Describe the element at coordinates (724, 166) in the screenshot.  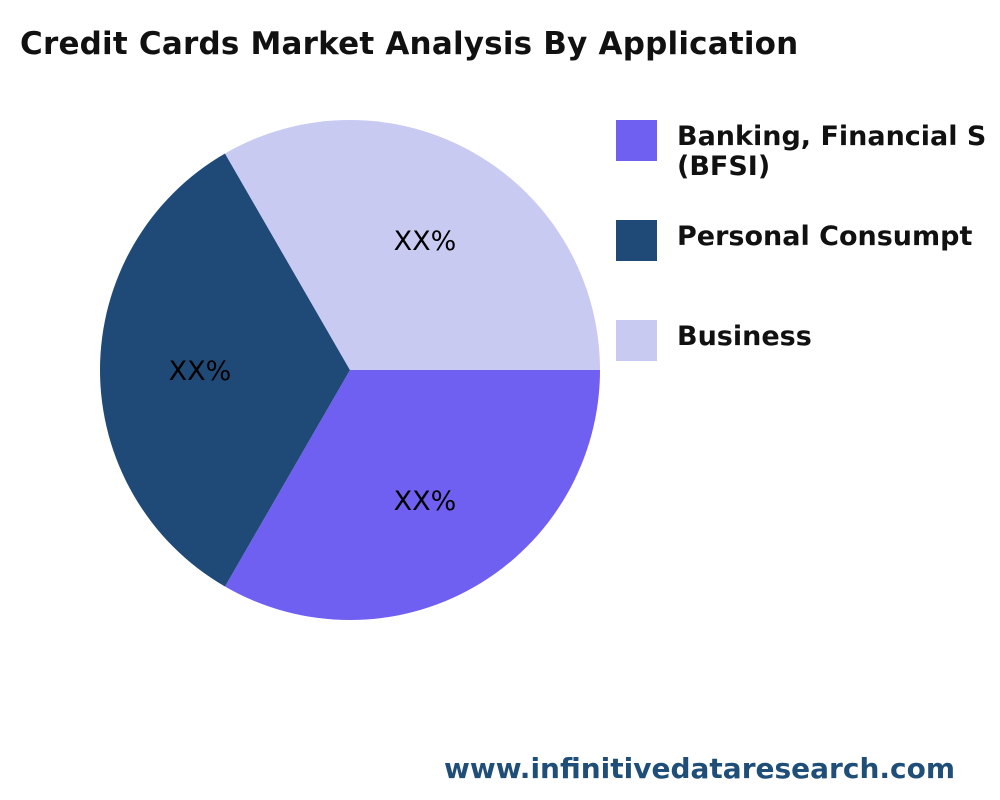
I see `legend-label-line2: (BFSI)` at that location.